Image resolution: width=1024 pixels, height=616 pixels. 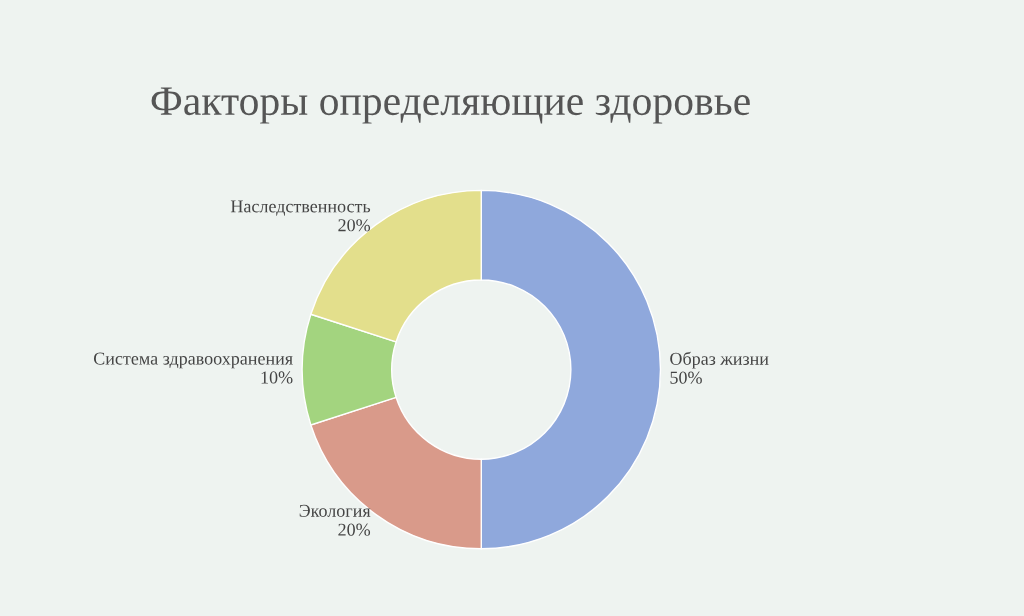 What do you see at coordinates (686, 377) in the screenshot?
I see `data-label: 50%` at bounding box center [686, 377].